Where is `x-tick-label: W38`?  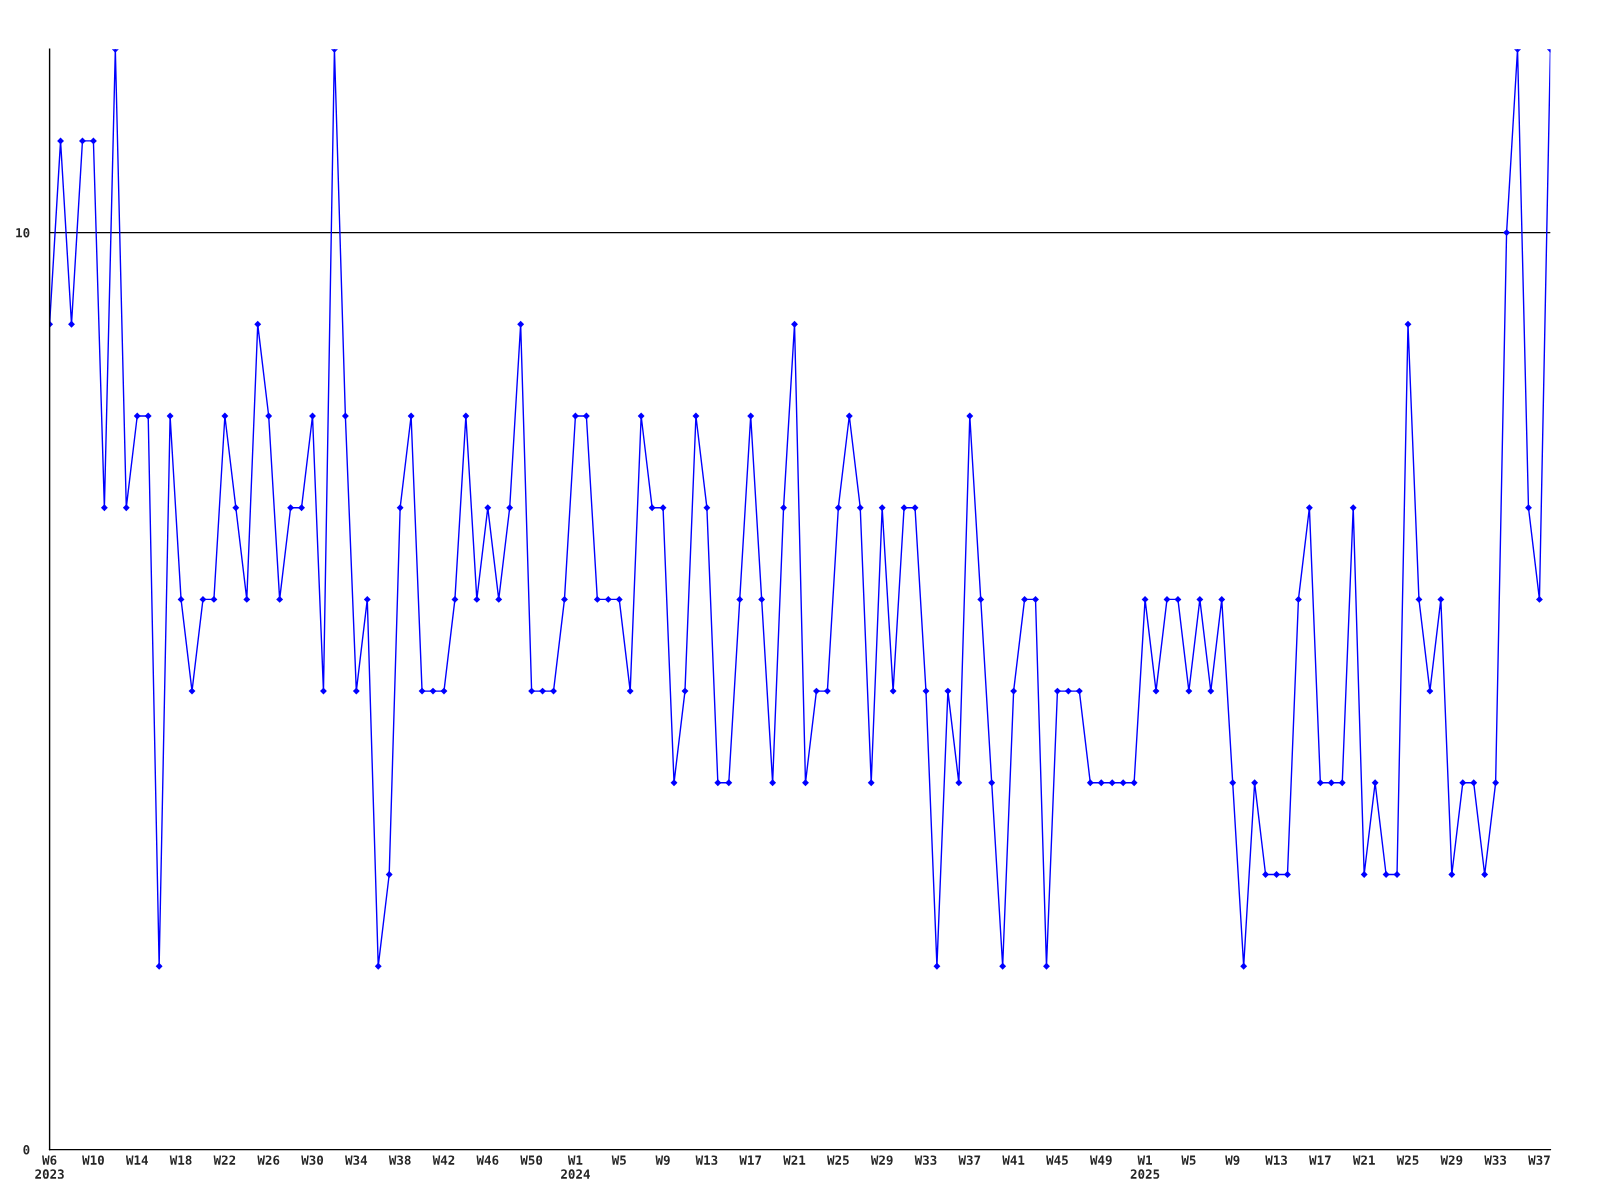 x-tick-label: W38 is located at coordinates (399, 1160).